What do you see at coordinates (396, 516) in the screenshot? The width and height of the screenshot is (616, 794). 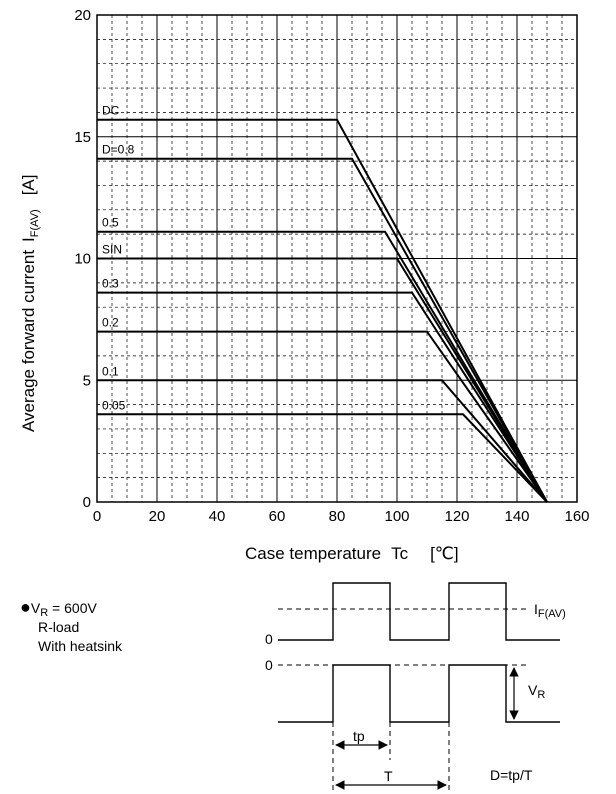 I see `x-tick-label: 100` at bounding box center [396, 516].